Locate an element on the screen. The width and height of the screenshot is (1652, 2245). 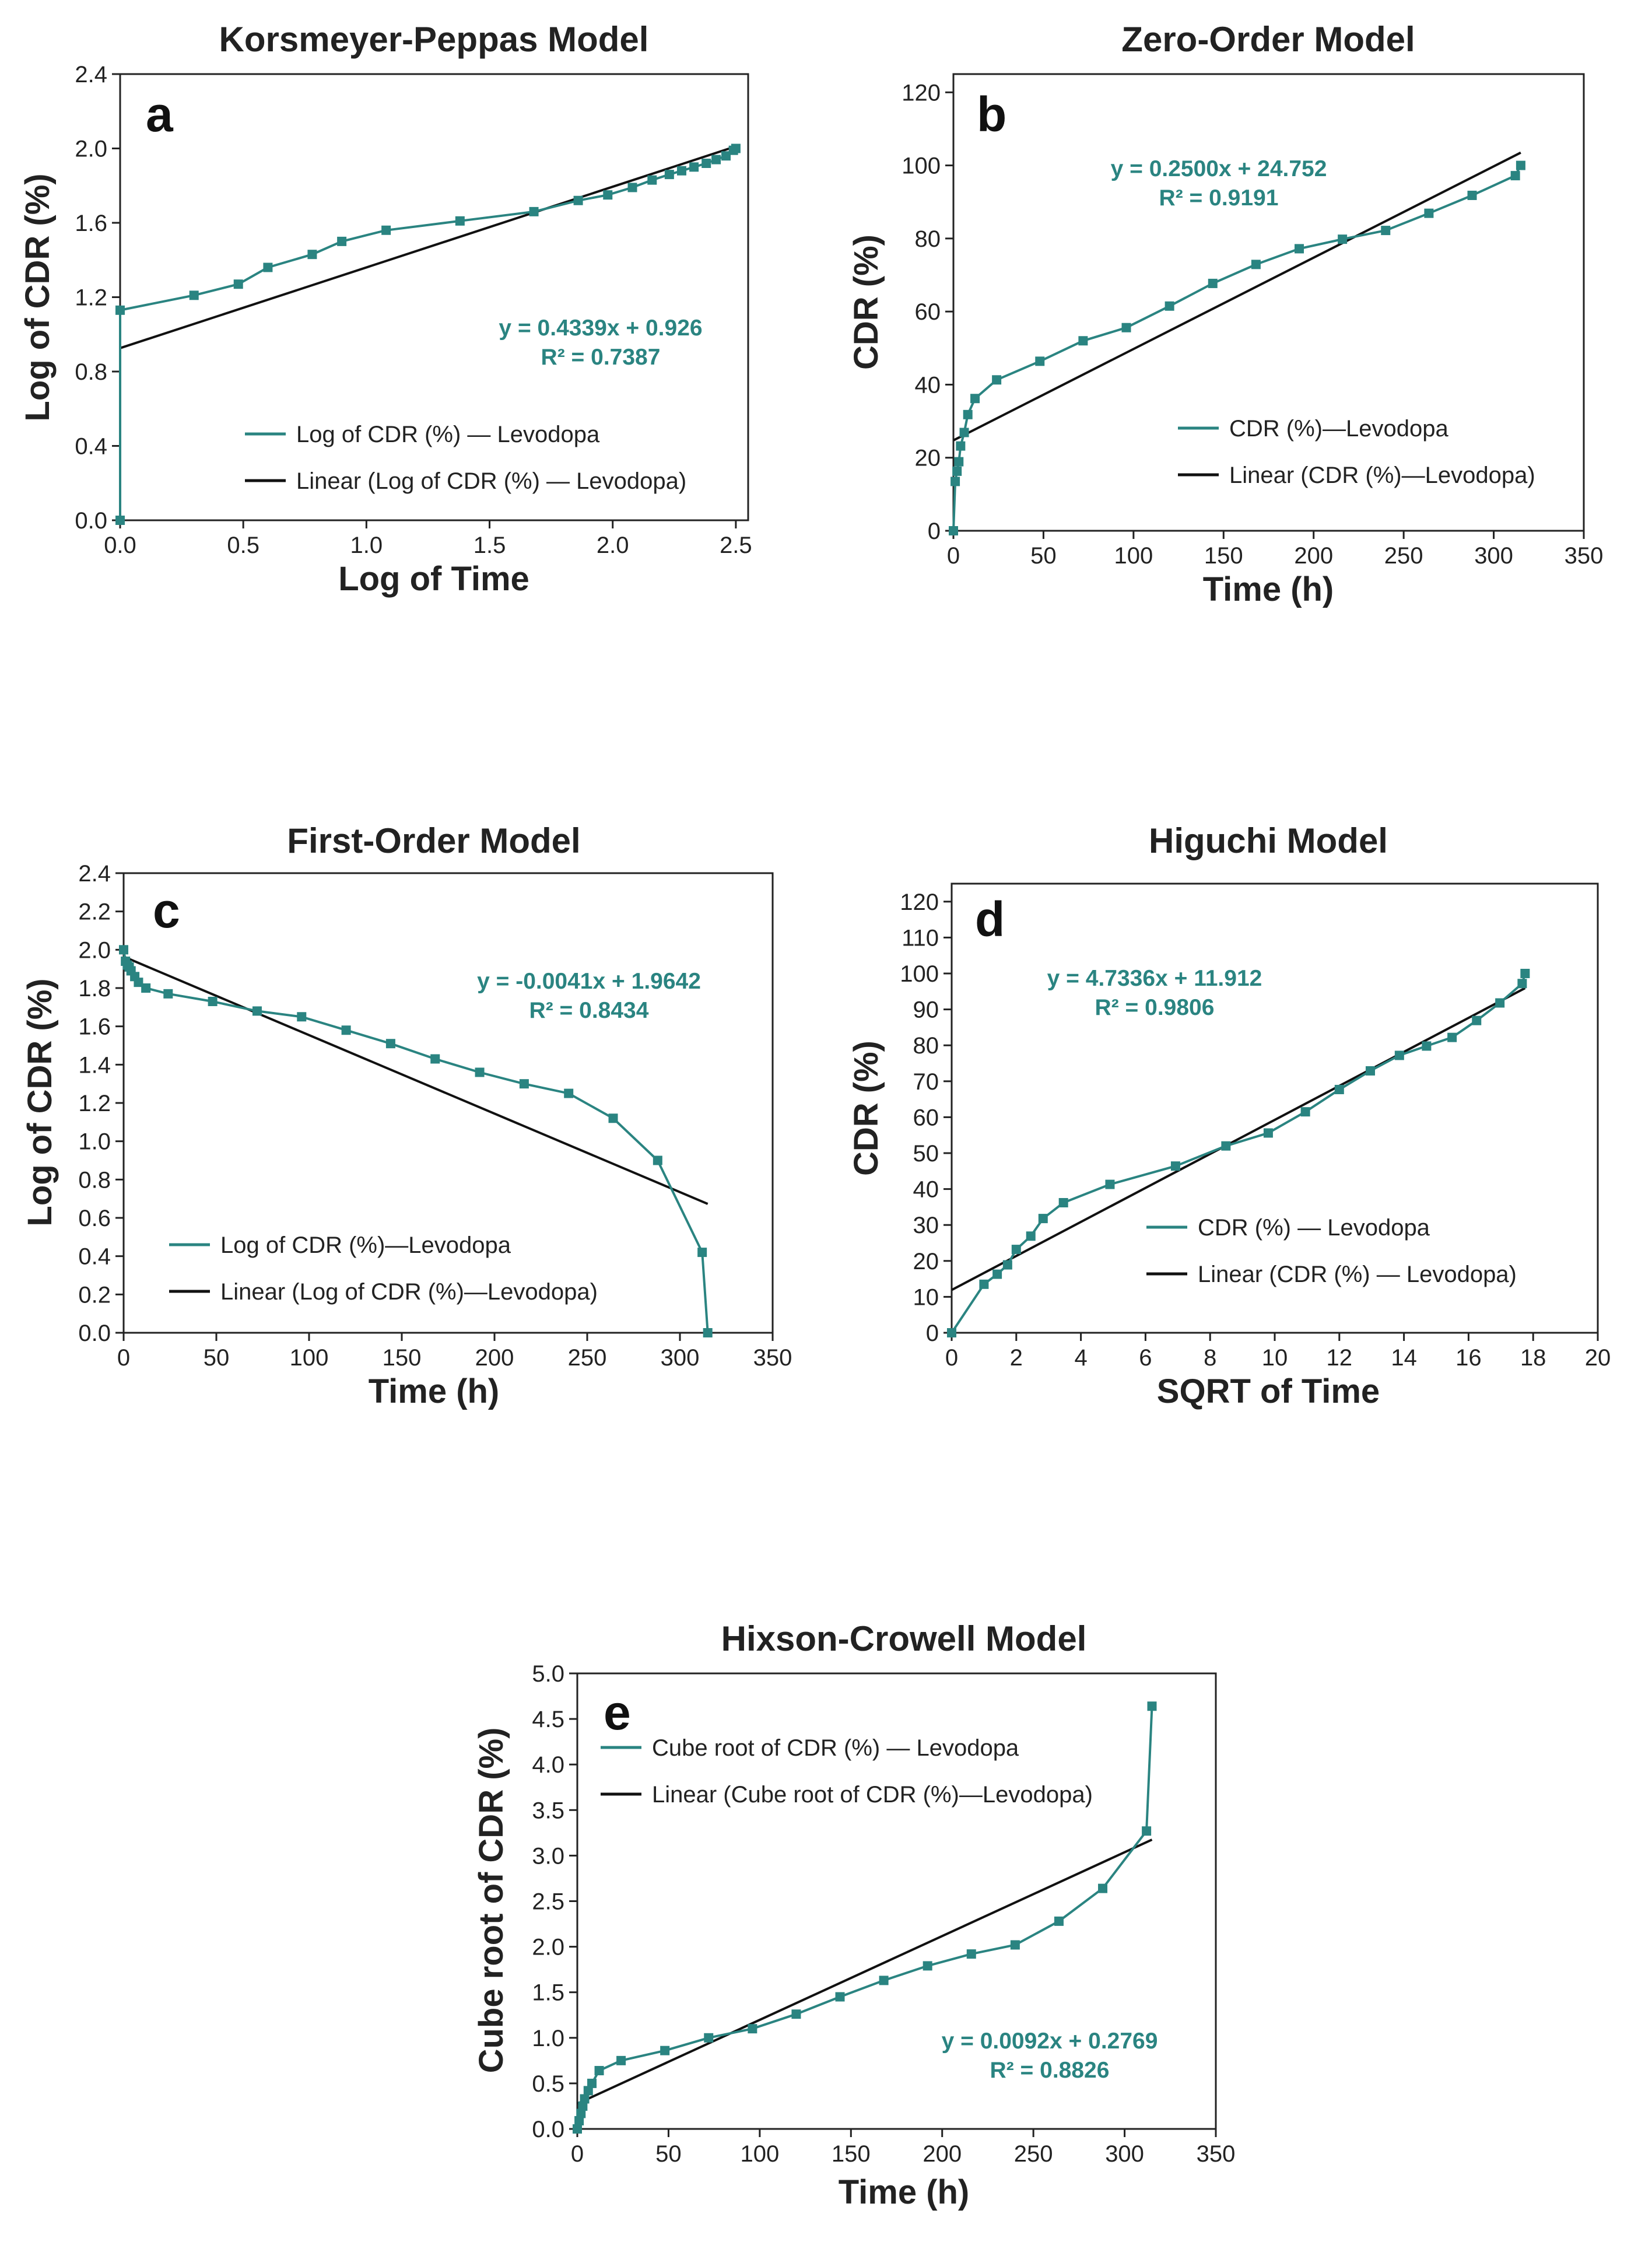
fit-equation: y = -0.0041x + 1.9642 is located at coordinates (589, 981).